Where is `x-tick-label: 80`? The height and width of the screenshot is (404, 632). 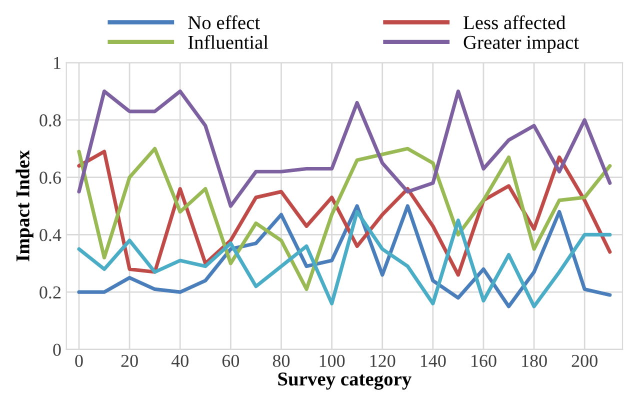 x-tick-label: 80 is located at coordinates (281, 361).